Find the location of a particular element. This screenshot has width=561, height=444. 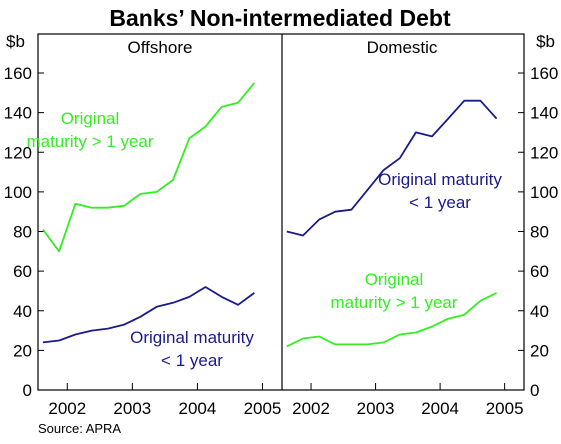

y-unit-left: $b is located at coordinates (15, 41).